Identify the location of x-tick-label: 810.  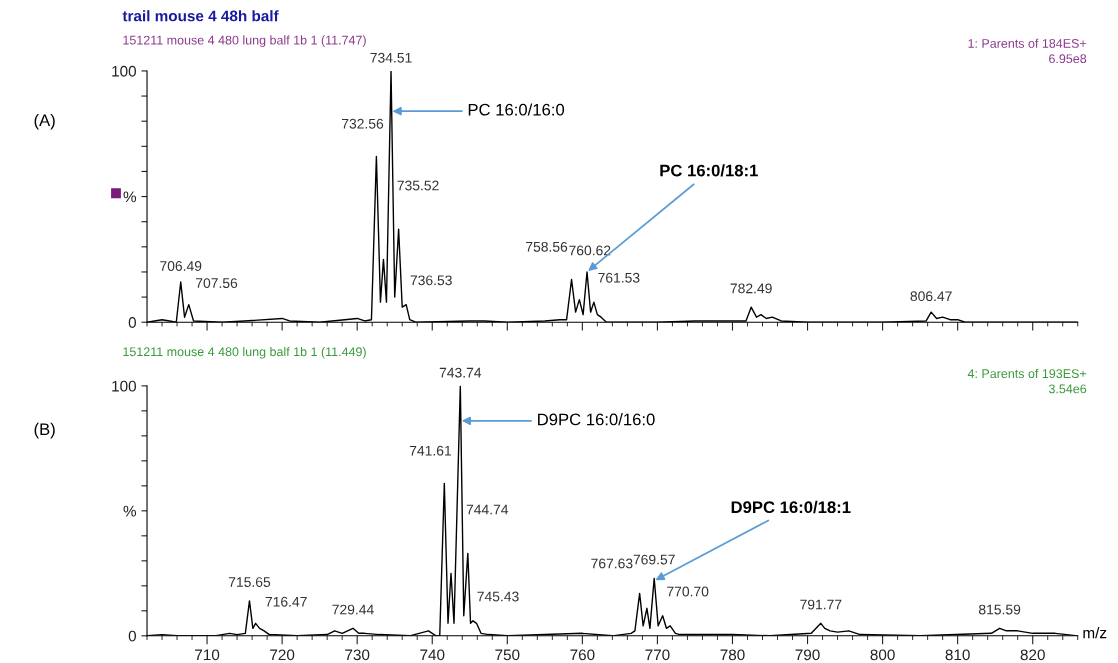
(957, 655).